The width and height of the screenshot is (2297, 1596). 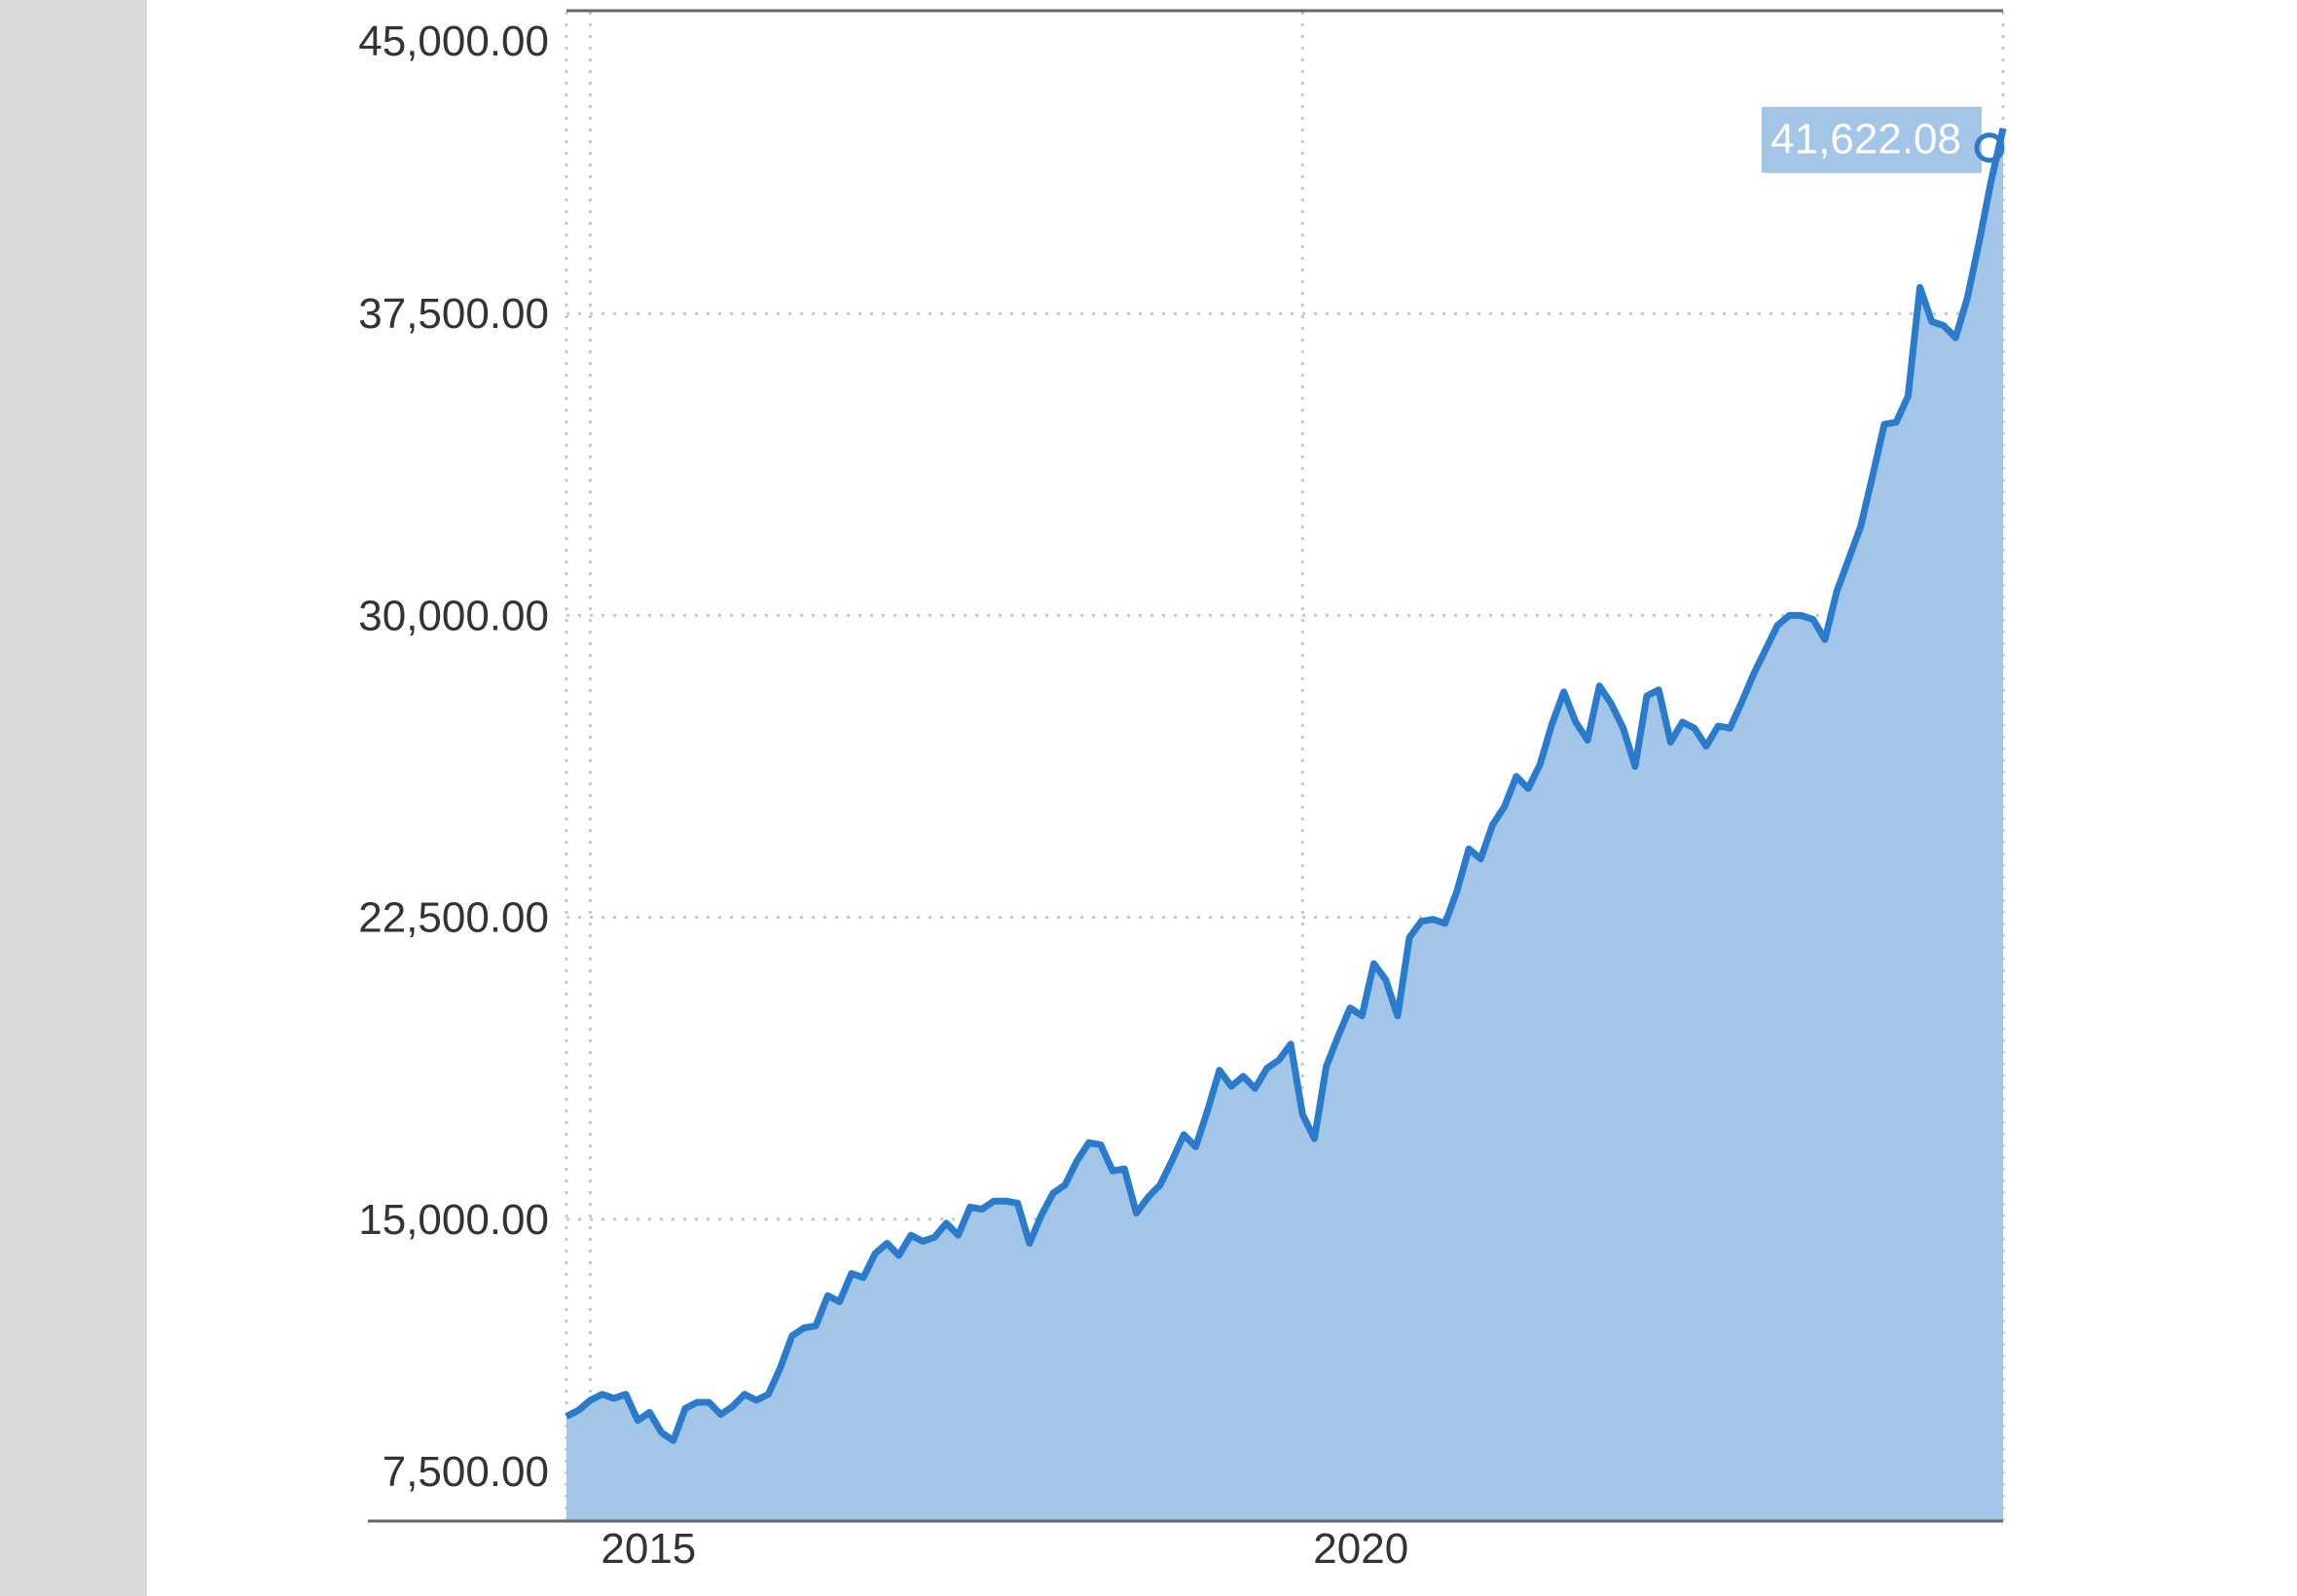 What do you see at coordinates (1990, 147) in the screenshot?
I see `last-value-marker` at bounding box center [1990, 147].